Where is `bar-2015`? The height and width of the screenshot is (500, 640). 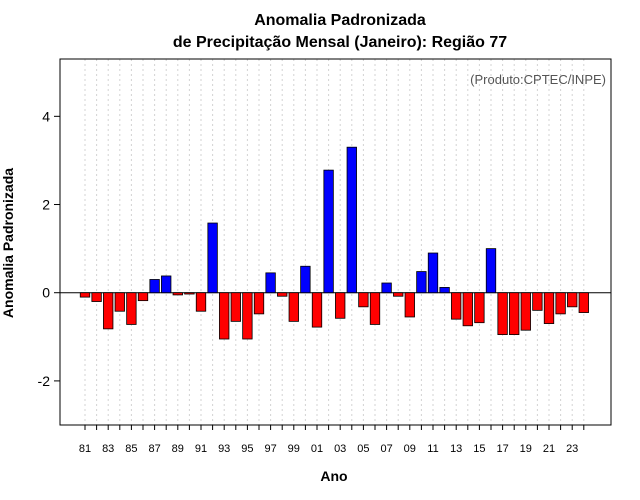
bar-2015 is located at coordinates (479, 308).